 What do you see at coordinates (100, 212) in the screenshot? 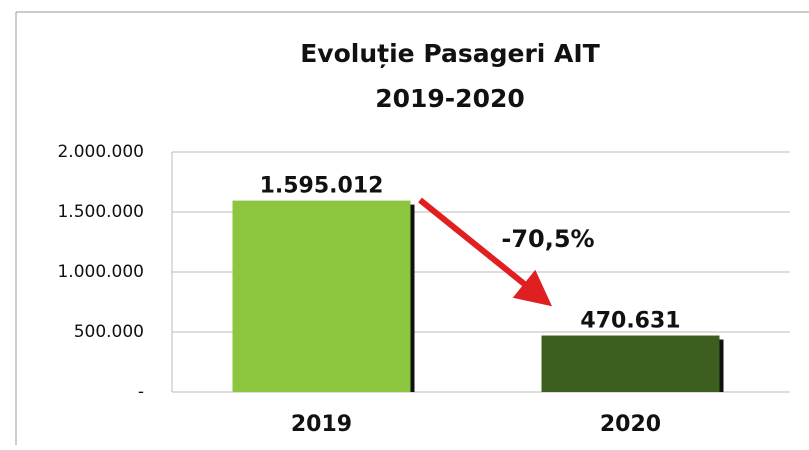
I see `y-tick-label: 1.500.000` at bounding box center [100, 212].